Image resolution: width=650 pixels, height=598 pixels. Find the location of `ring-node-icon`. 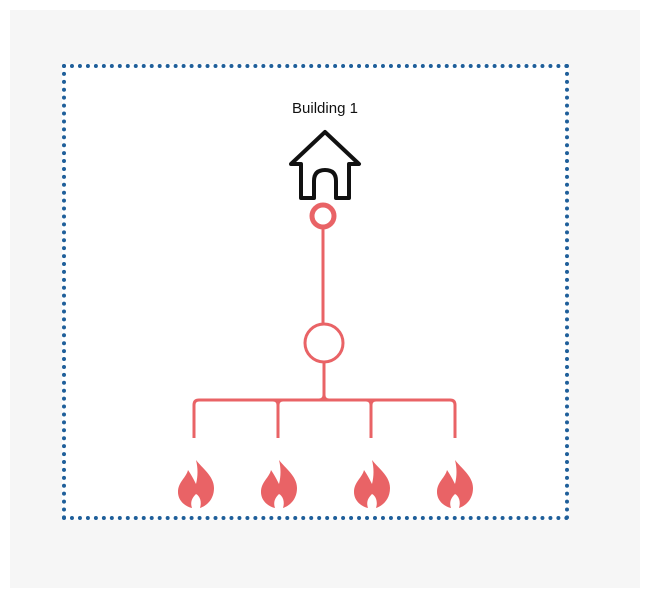

ring-node-icon is located at coordinates (323, 216).